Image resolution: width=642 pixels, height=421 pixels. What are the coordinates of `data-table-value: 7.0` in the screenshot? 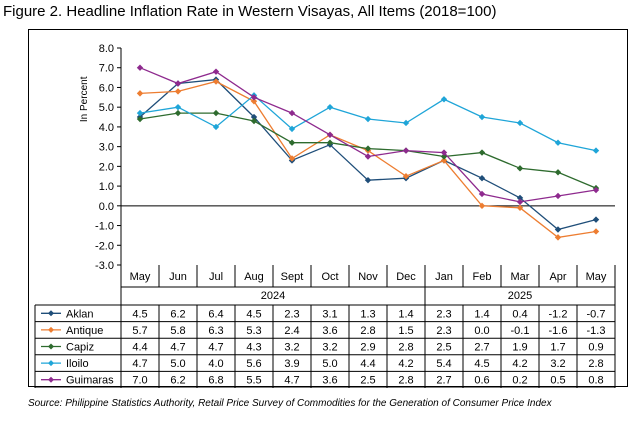 It's located at (139, 381).